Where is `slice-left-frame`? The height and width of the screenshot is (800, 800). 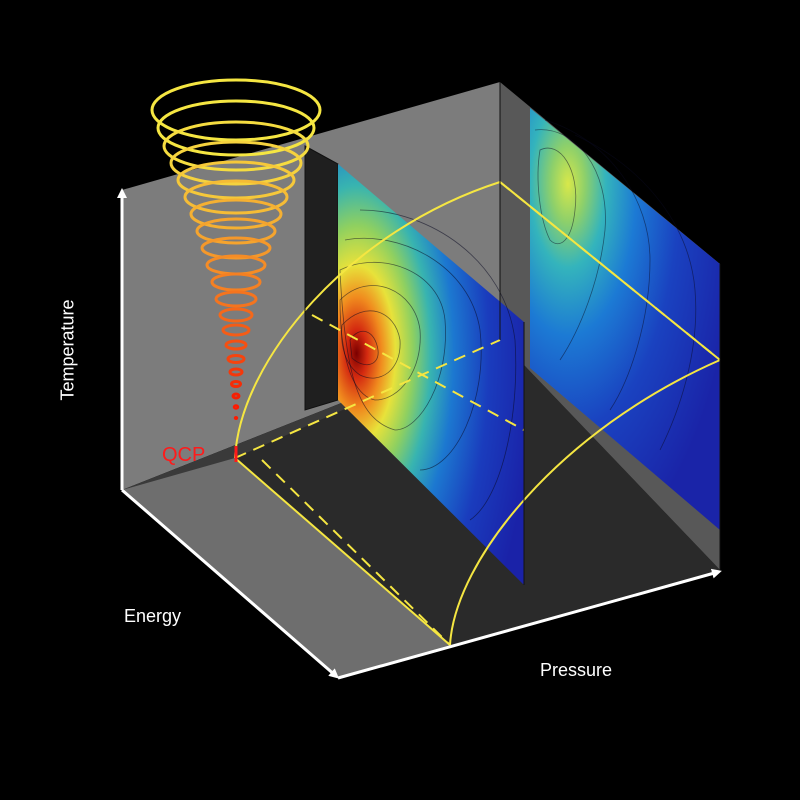
slice-left-frame is located at coordinates (321, 278).